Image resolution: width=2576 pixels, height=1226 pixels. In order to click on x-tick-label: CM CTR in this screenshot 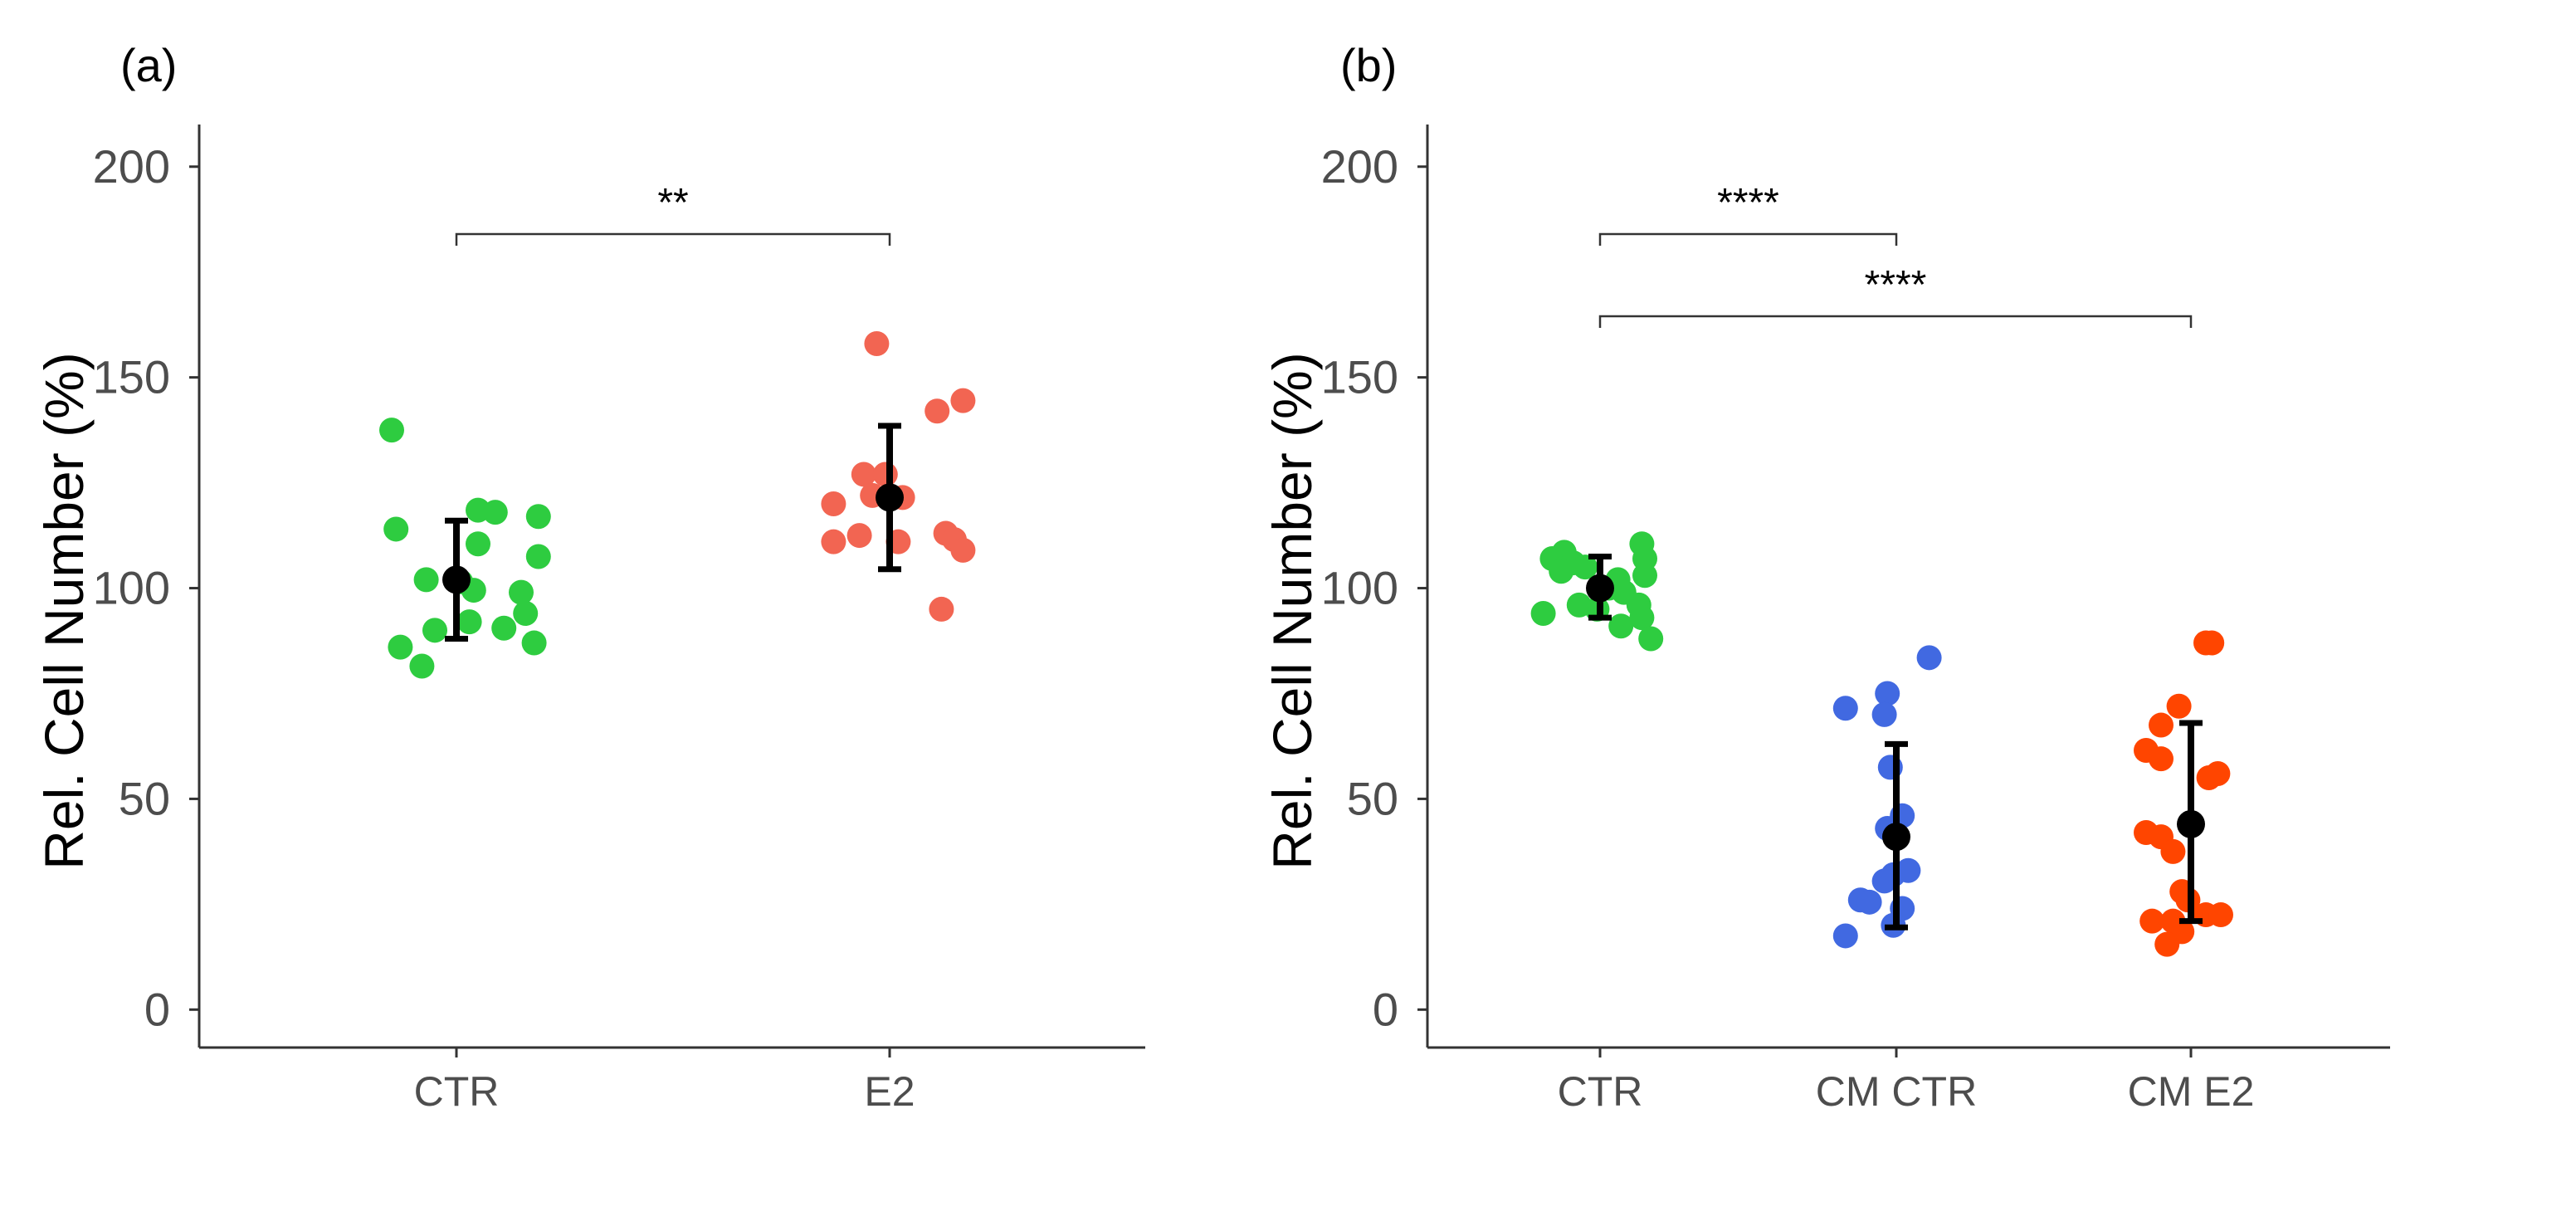, I will do `click(1896, 1091)`.